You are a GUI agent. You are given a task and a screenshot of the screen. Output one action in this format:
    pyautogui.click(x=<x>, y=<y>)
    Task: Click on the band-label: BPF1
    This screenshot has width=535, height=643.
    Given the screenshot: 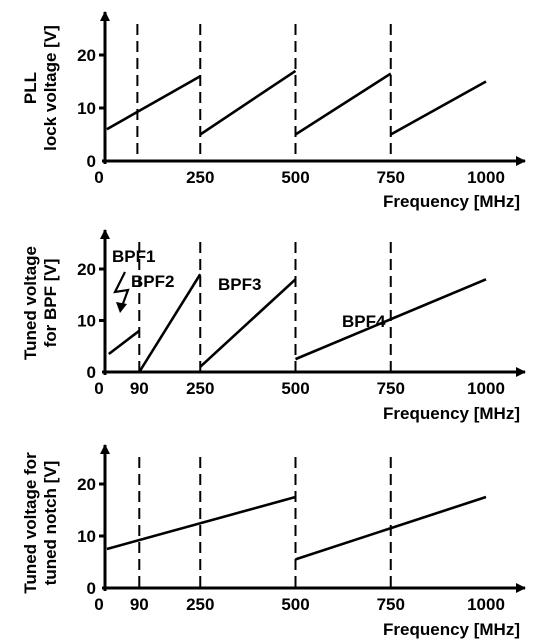 What is the action you would take?
    pyautogui.click(x=133, y=256)
    